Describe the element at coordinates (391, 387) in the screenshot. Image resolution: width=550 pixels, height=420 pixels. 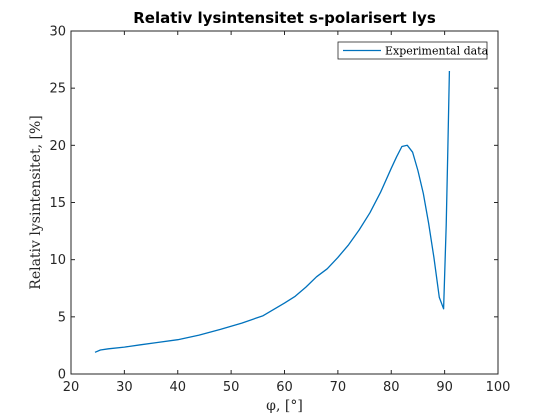
I see `x-tick-label: 80` at that location.